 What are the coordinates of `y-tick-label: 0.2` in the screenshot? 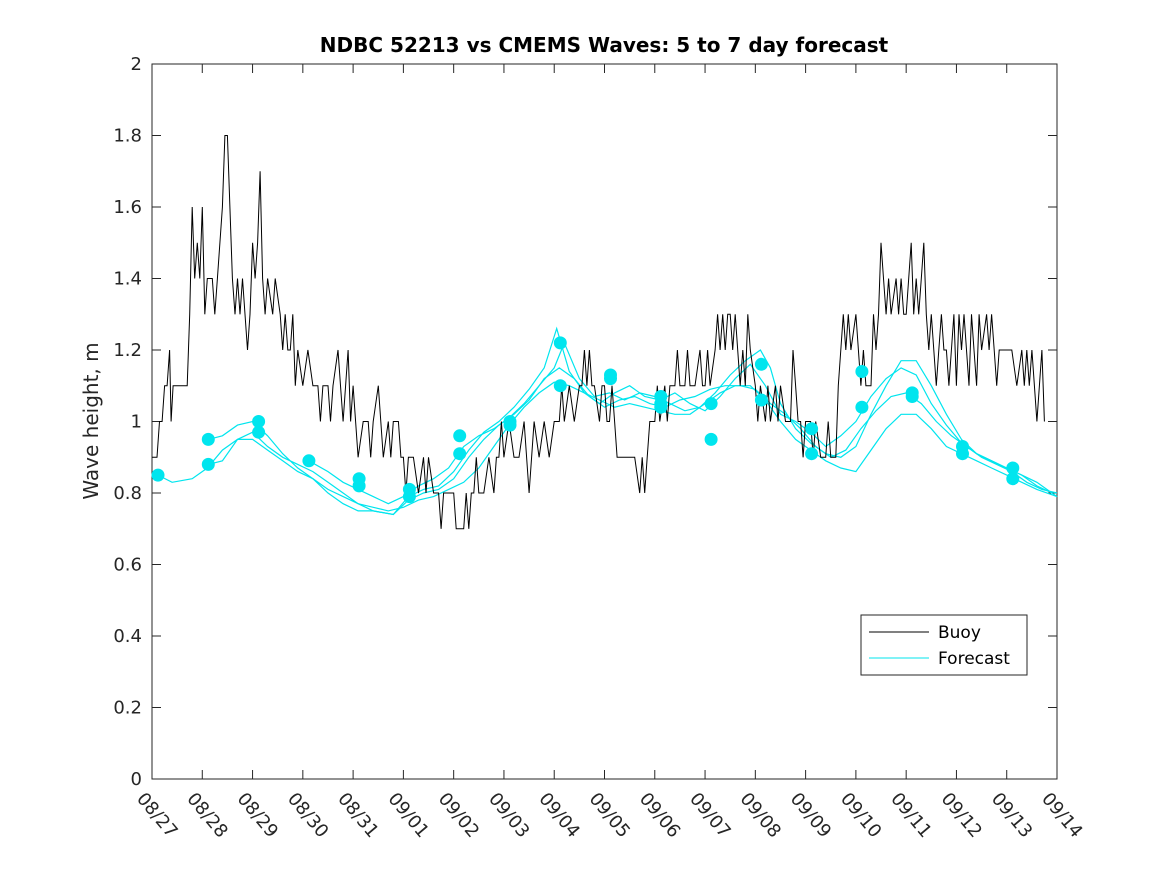 It's located at (127, 708).